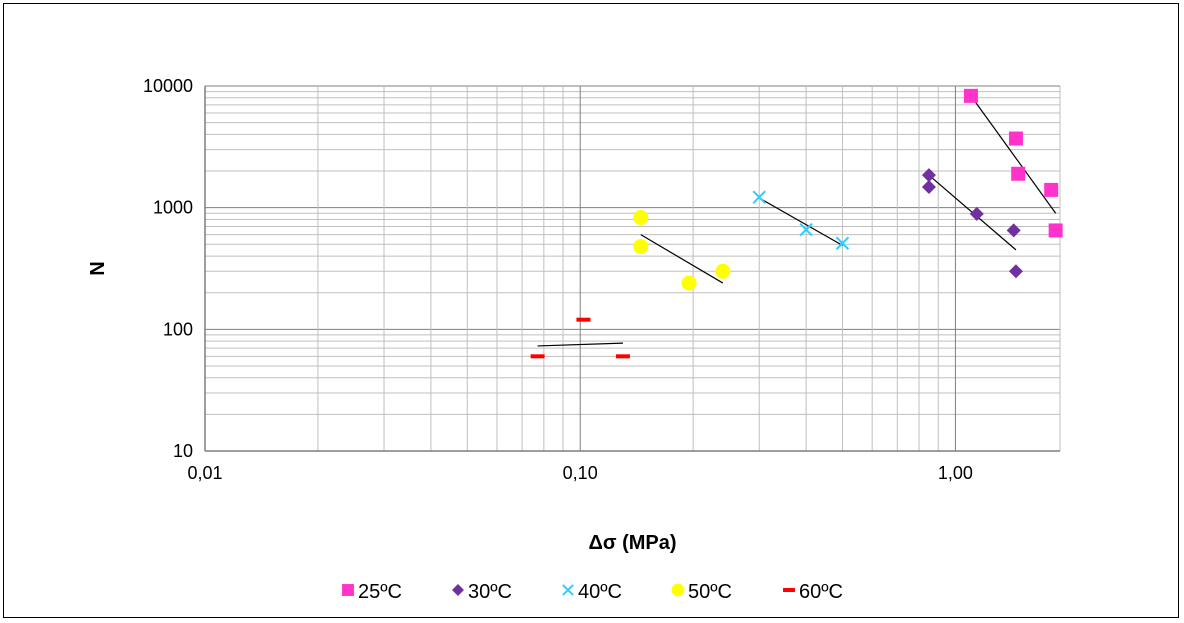 The width and height of the screenshot is (1184, 623). I want to click on legend-label-30C: 30ºC, so click(490, 592).